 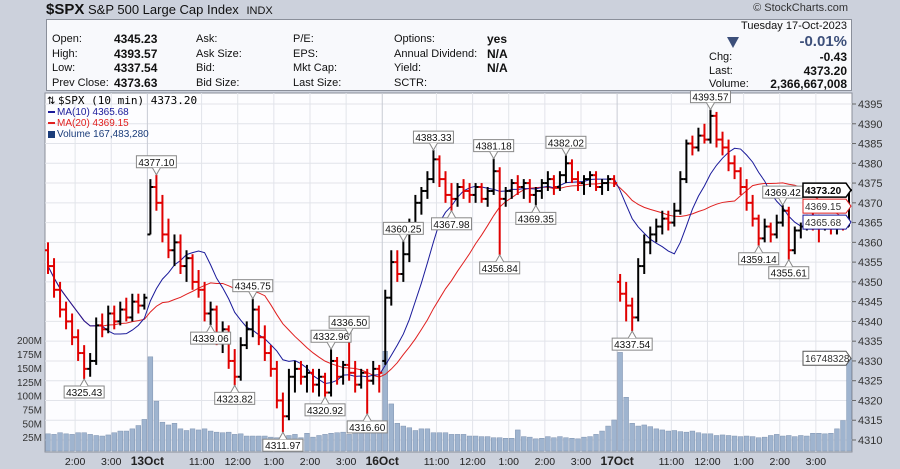 I want to click on price-annotation: 4332.96, so click(x=331, y=340).